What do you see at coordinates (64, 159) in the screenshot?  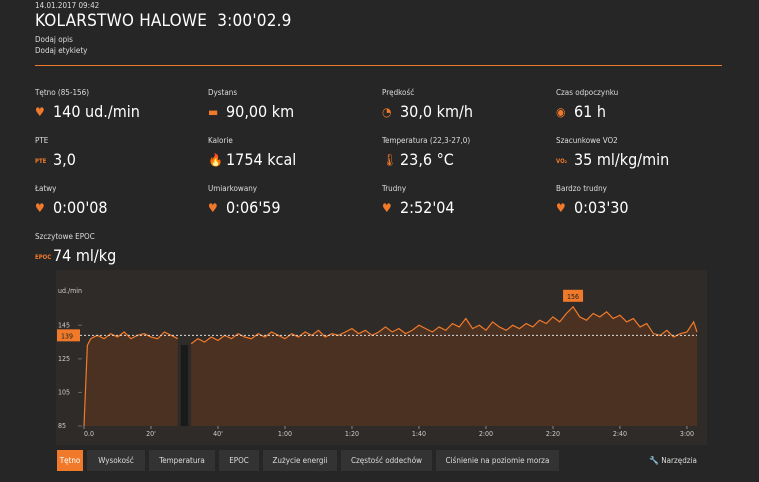 I see `stat-value: 3,0` at bounding box center [64, 159].